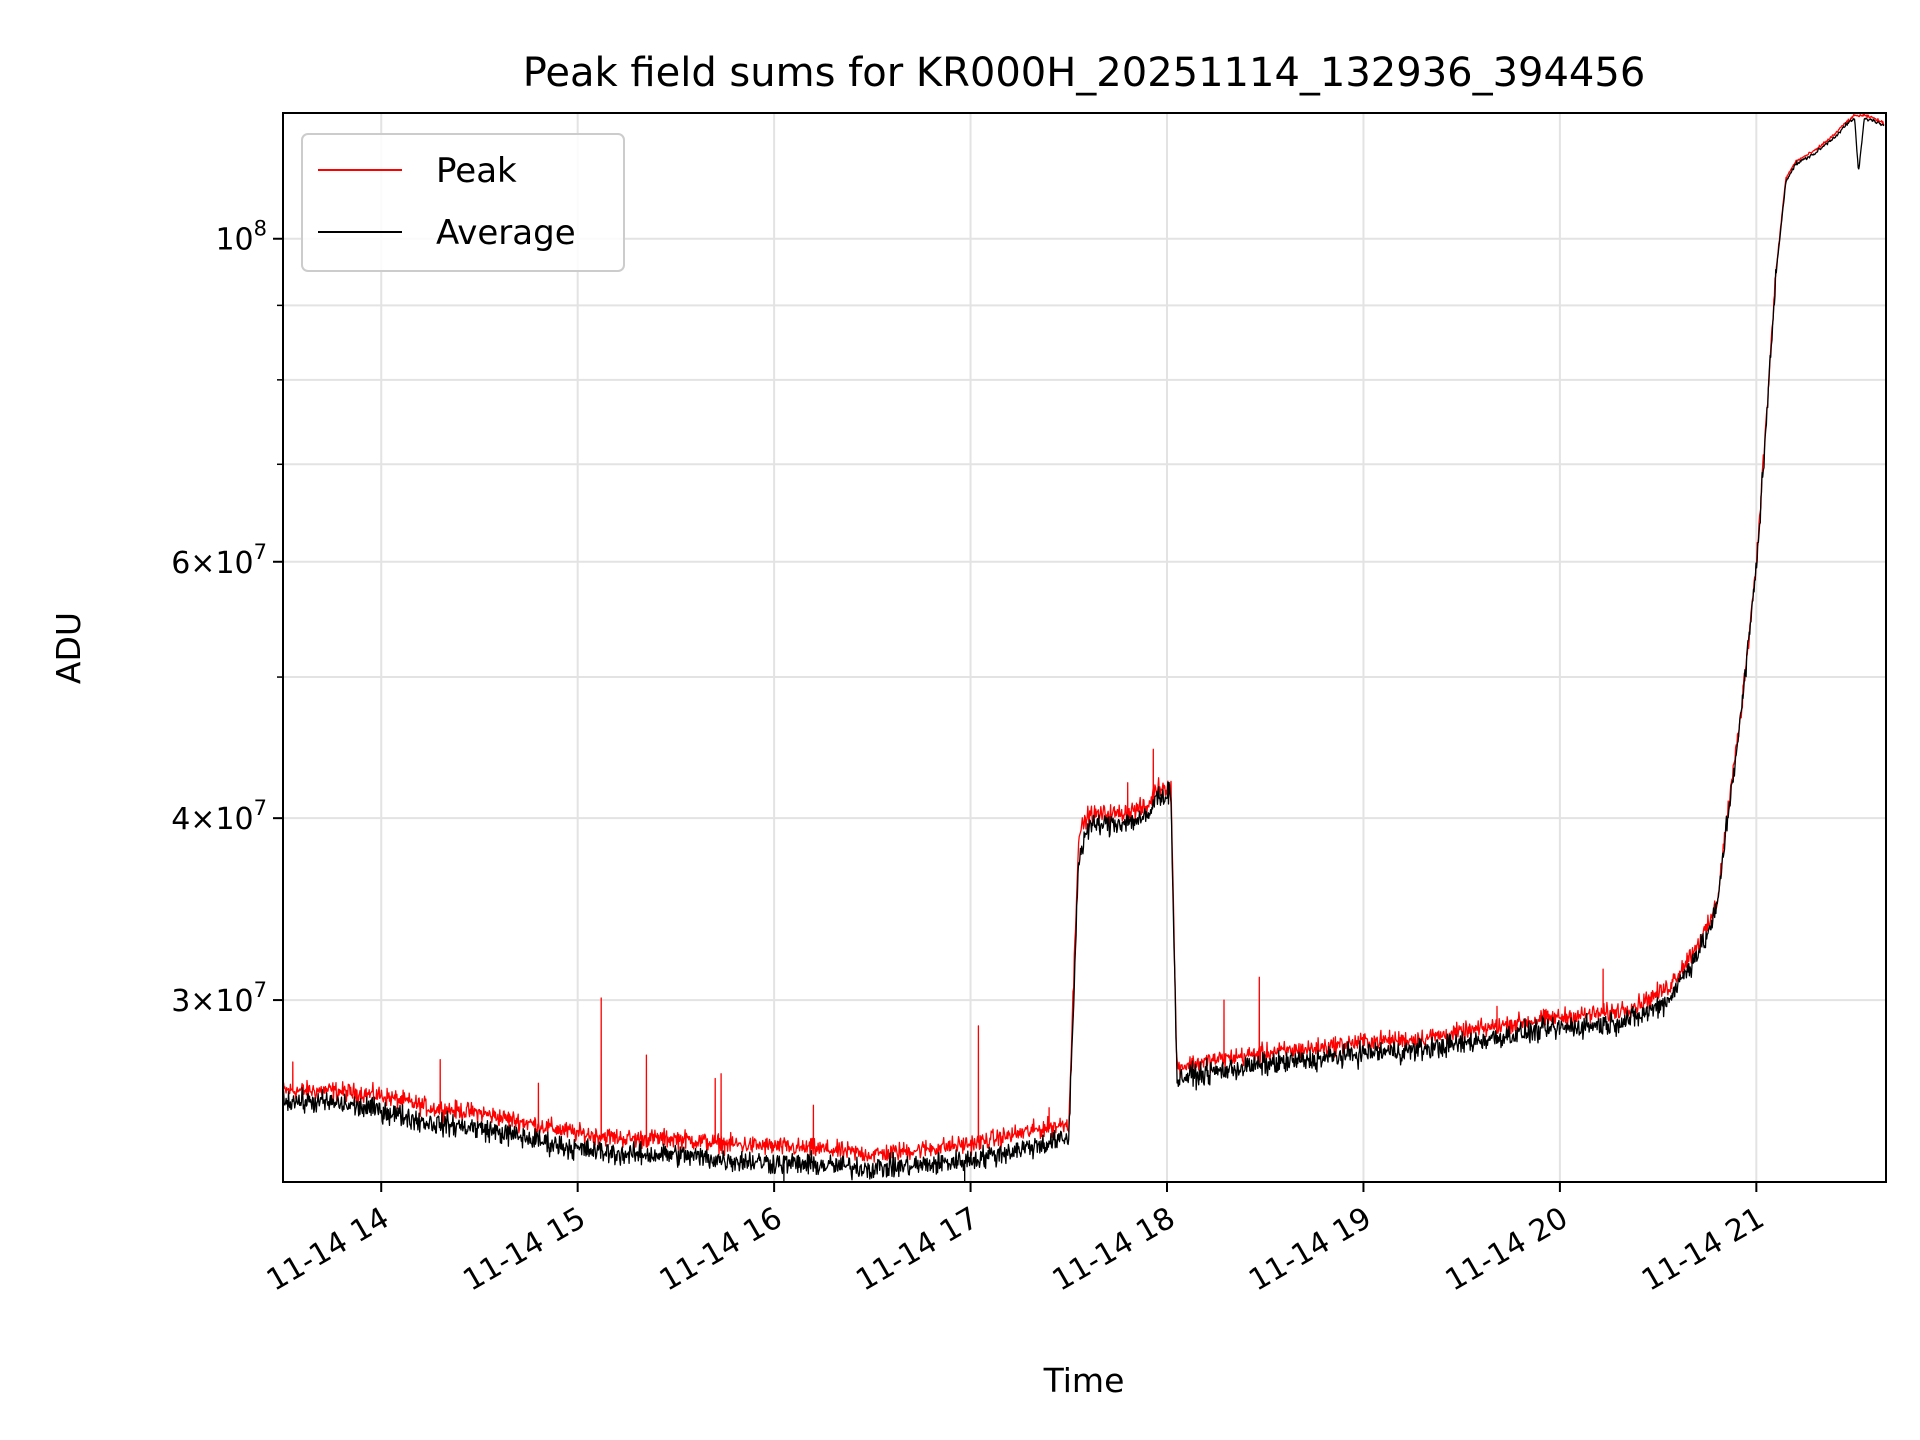 This screenshot has width=1920, height=1440. I want to click on legend-average-label: Average, so click(506, 233).